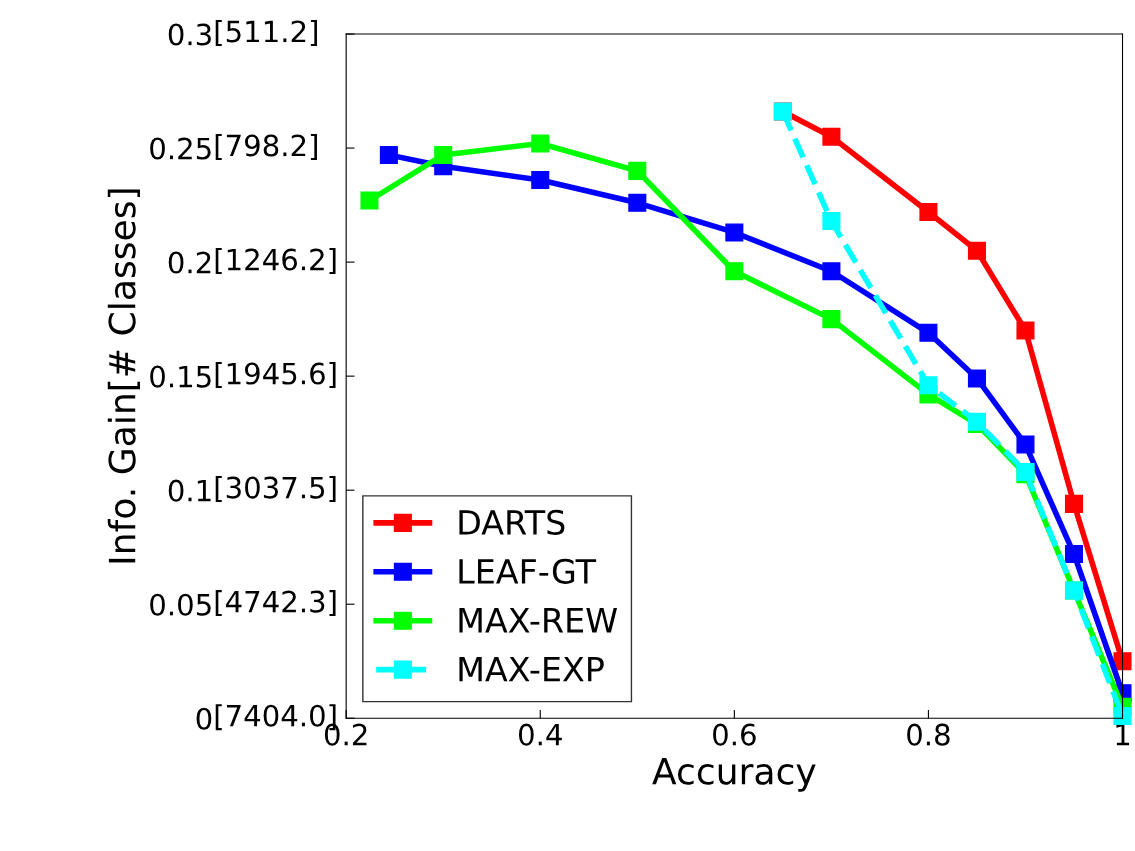 The height and width of the screenshot is (851, 1135). I want to click on legend-label: LEAF-GT, so click(528, 571).